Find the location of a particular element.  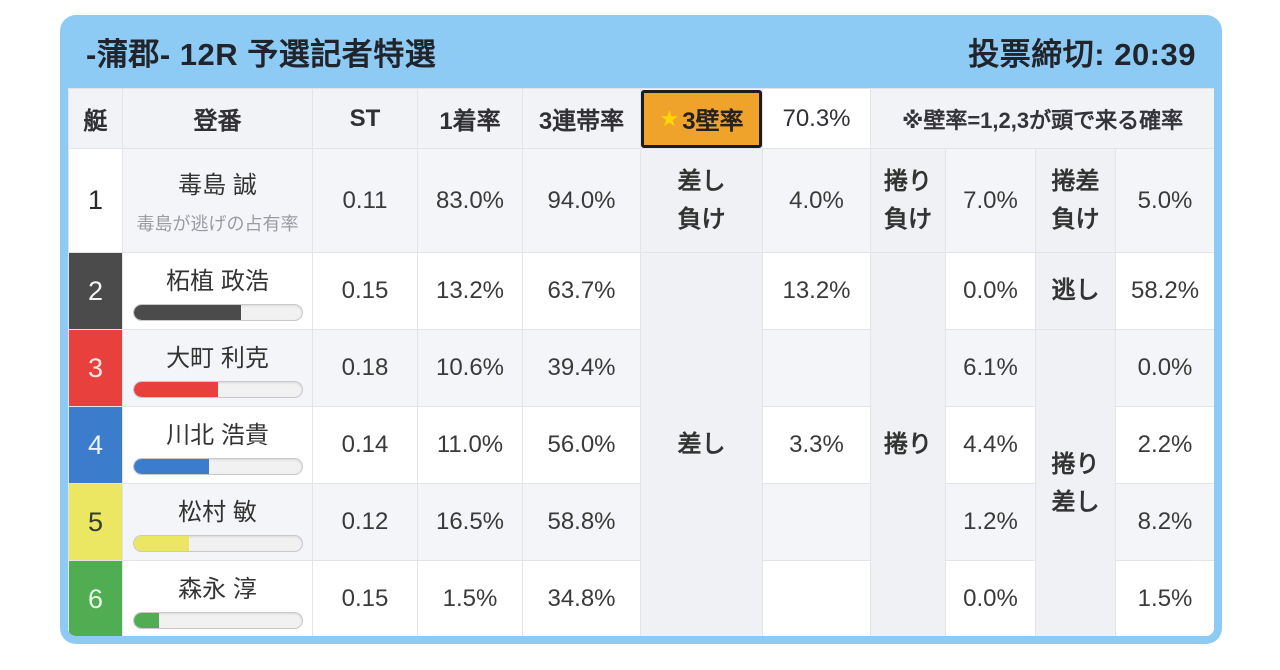

wall-rate-note: ※壁率=1,2,3が頭で来る確率 is located at coordinates (1041, 118).